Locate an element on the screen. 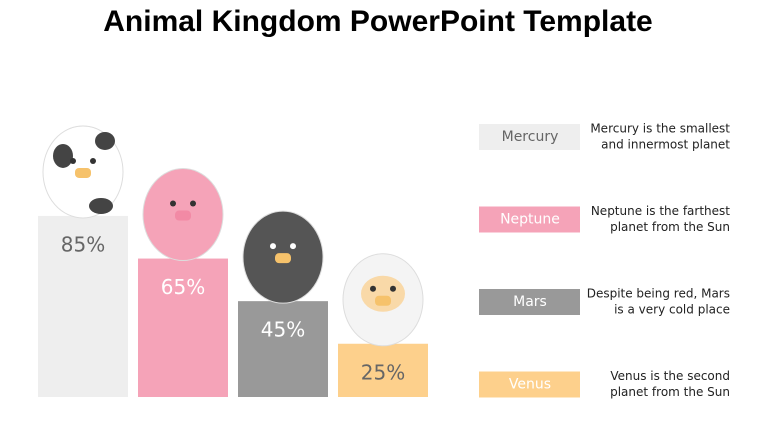 This screenshot has height=432, width=768. legend-description: Despite being red, Mars is located at coordinates (658, 294).